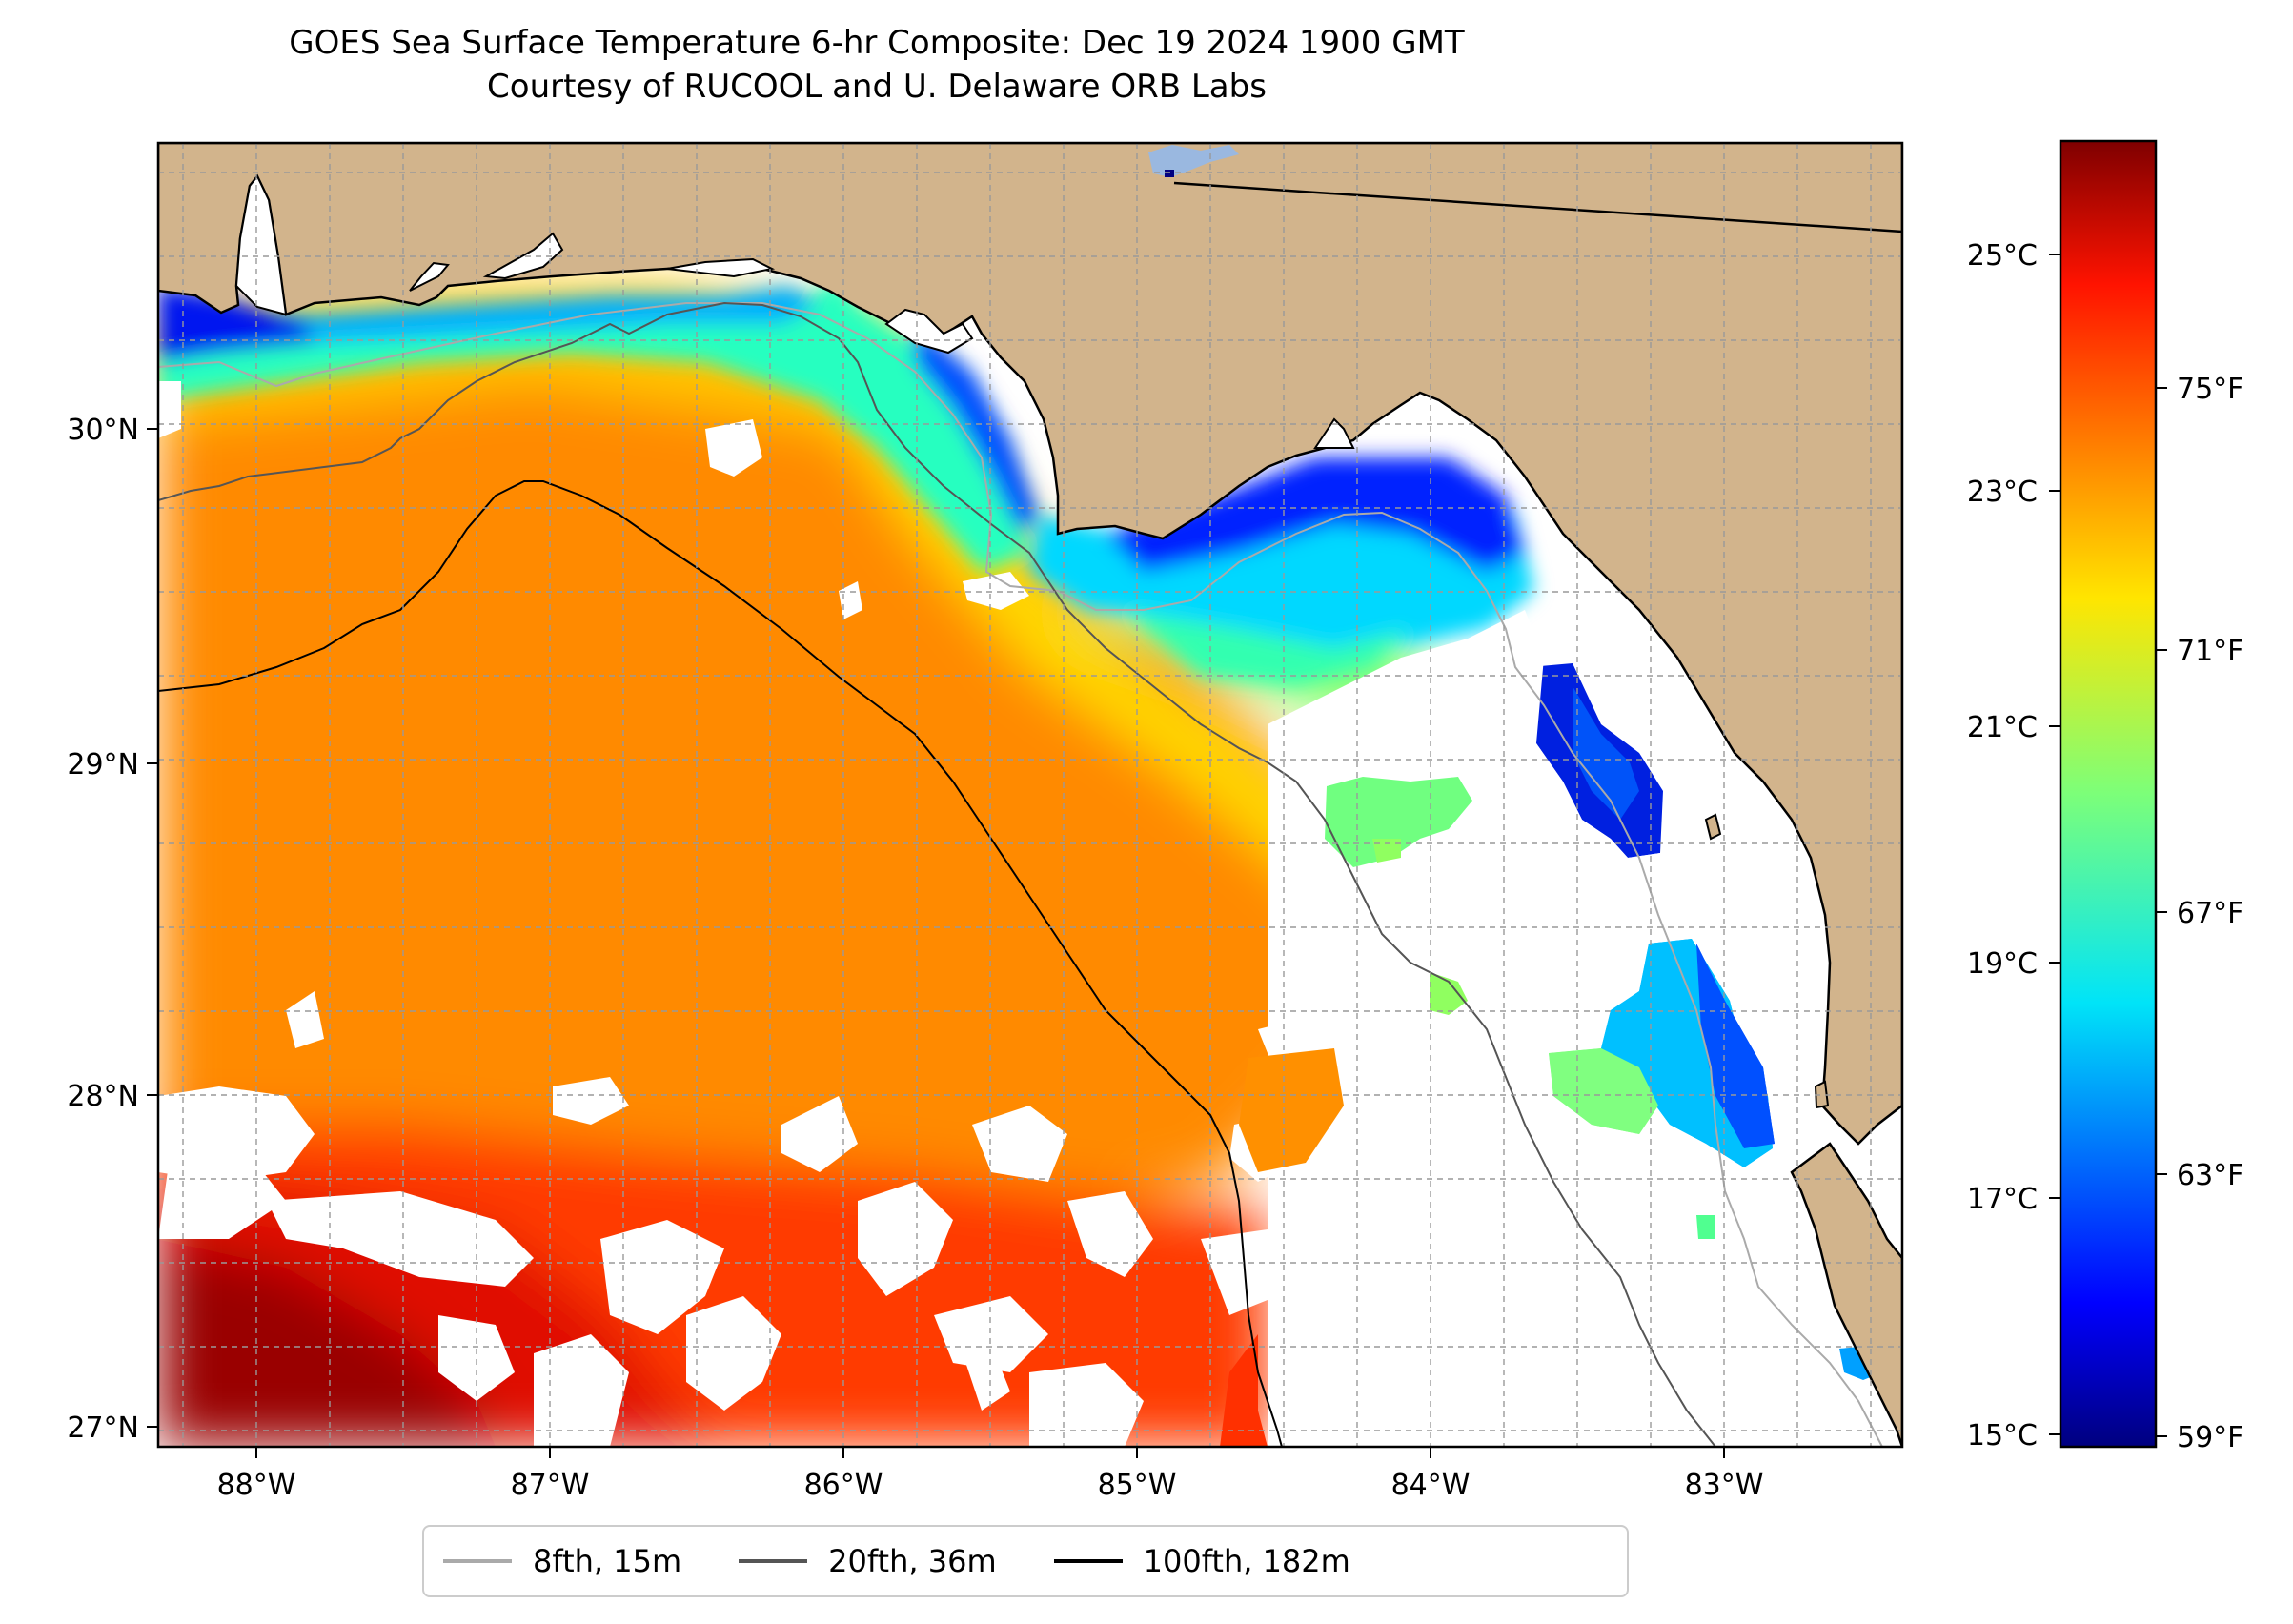 This screenshot has width=2293, height=1624. I want to click on lat-label-30n: 30°N, so click(103, 430).